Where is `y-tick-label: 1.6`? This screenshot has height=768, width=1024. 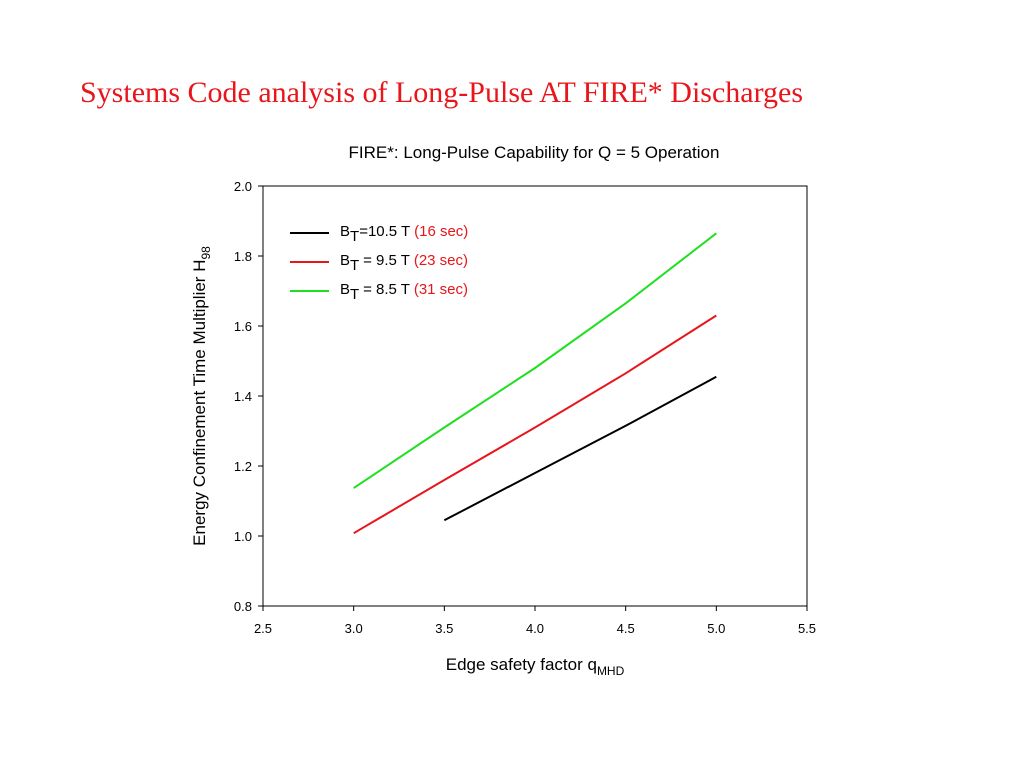 y-tick-label: 1.6 is located at coordinates (243, 326).